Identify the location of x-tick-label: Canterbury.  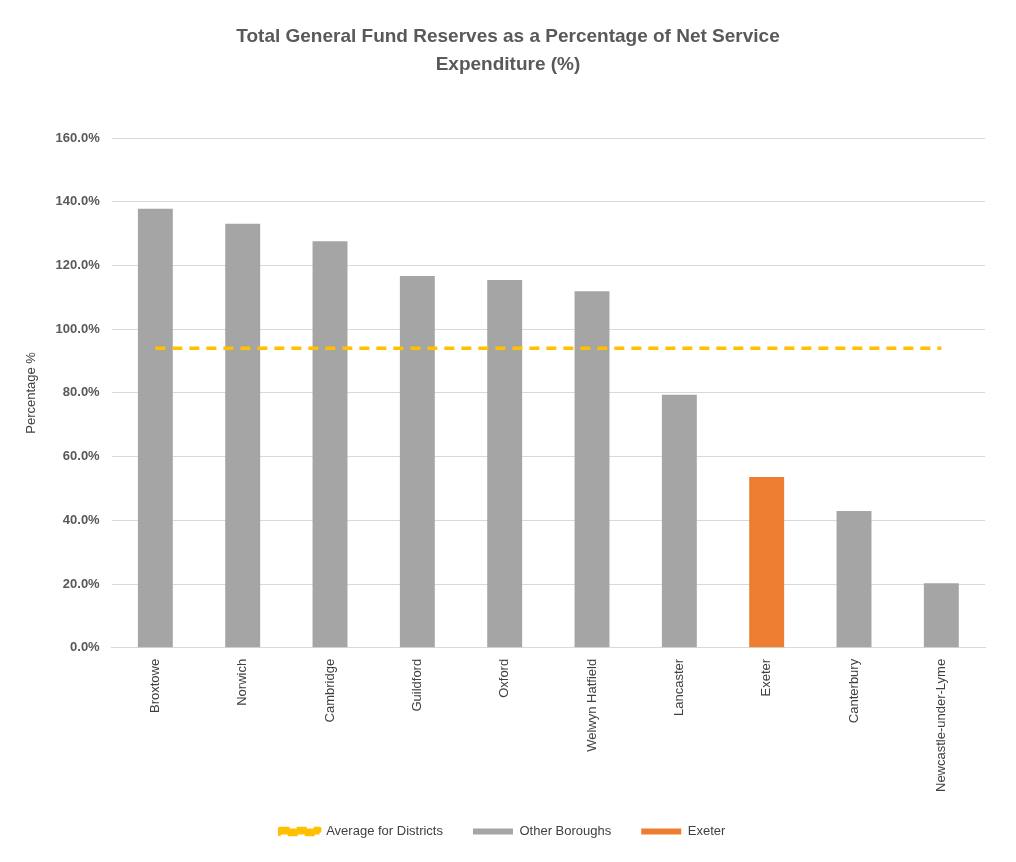
(853, 691).